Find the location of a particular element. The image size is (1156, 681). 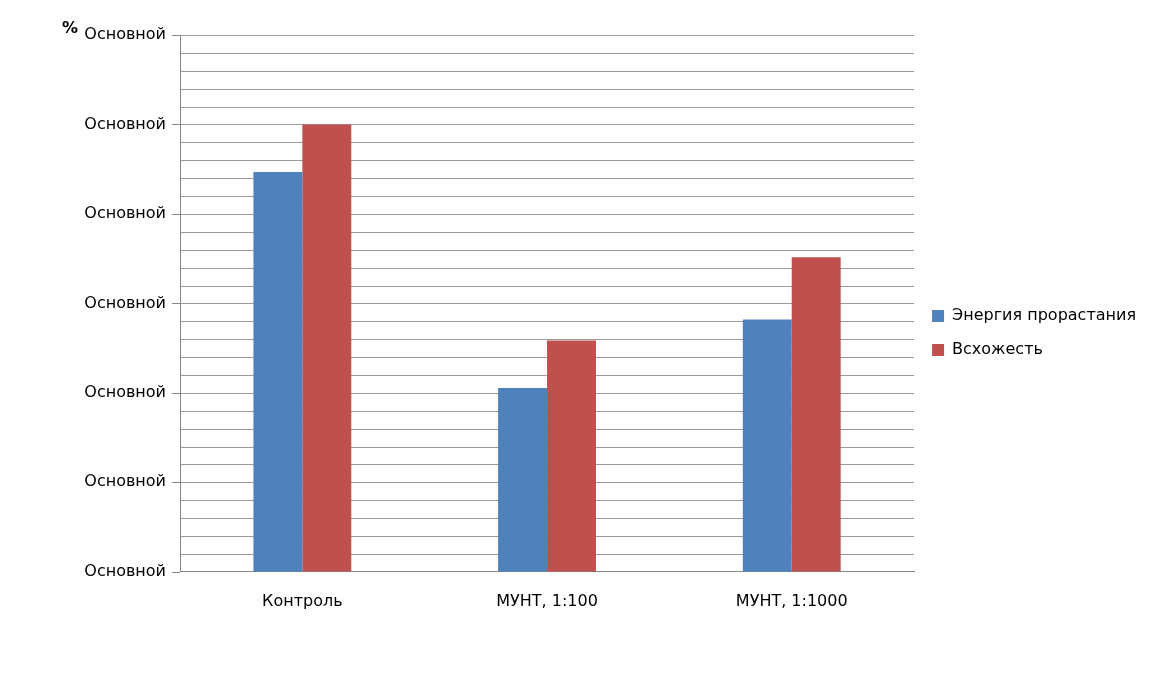

x-tick-label: МУНТ, 1:1000 is located at coordinates (791, 600).